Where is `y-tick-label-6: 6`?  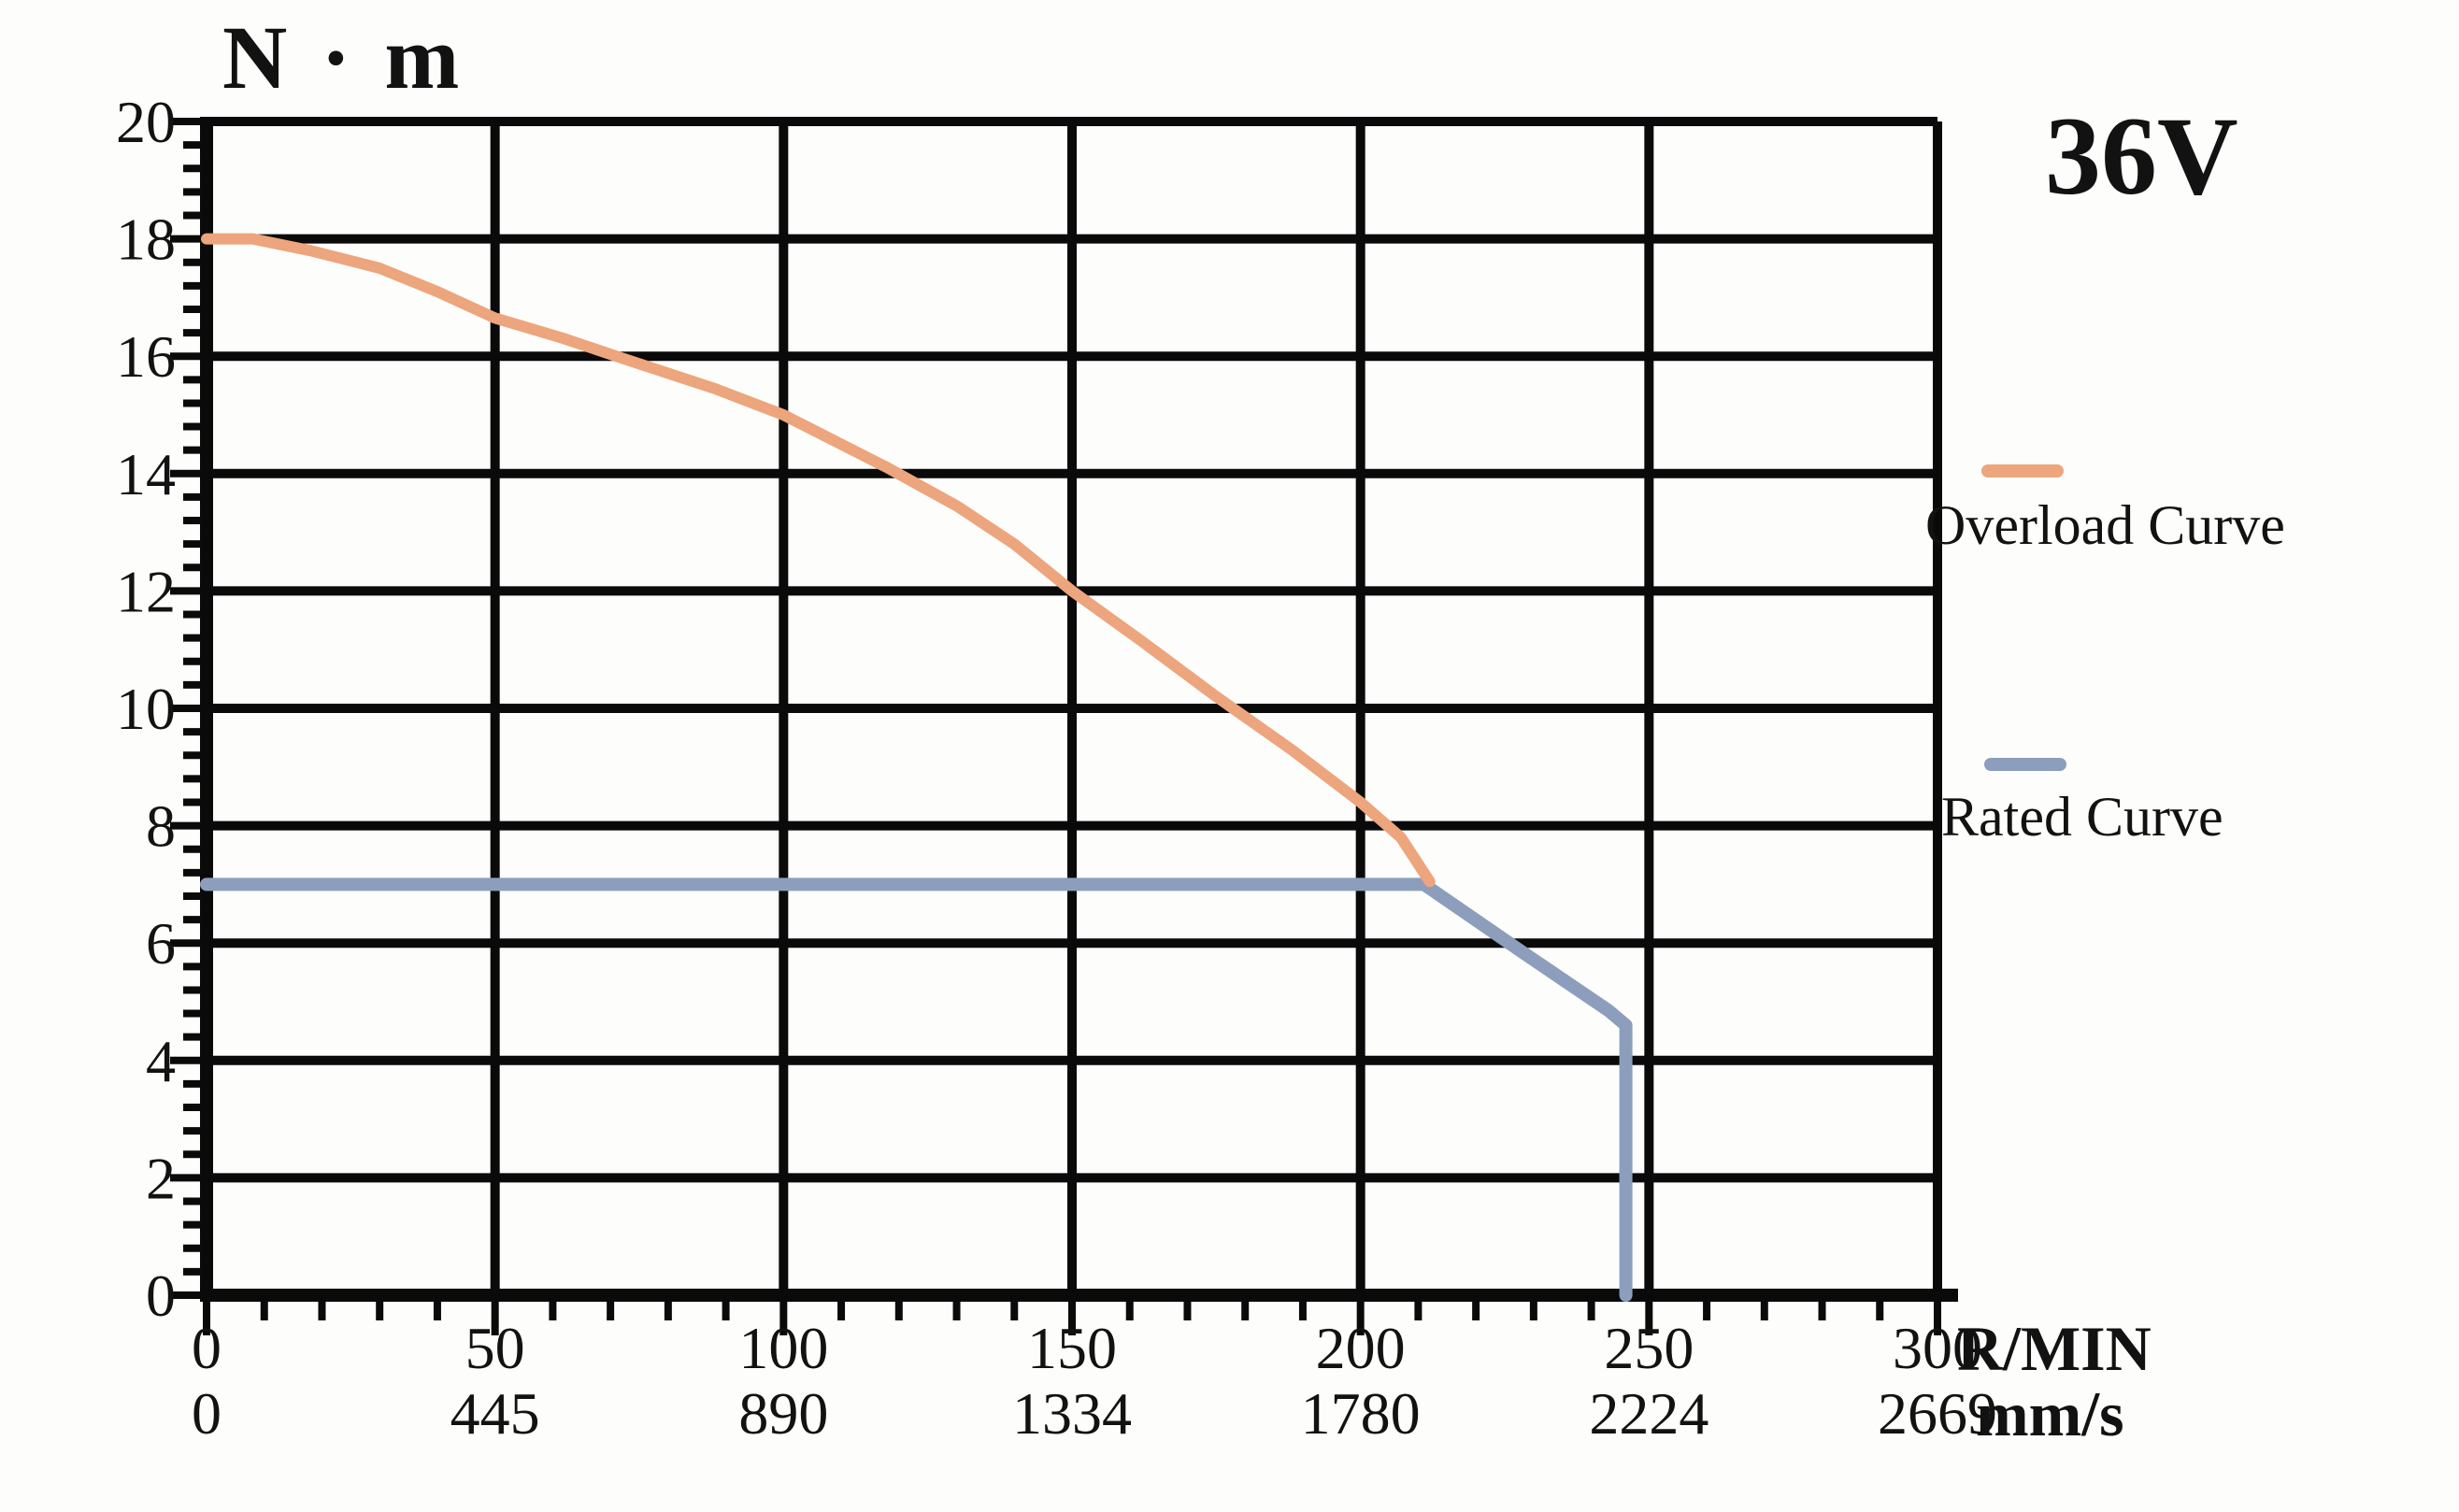 y-tick-label-6: 6 is located at coordinates (161, 943).